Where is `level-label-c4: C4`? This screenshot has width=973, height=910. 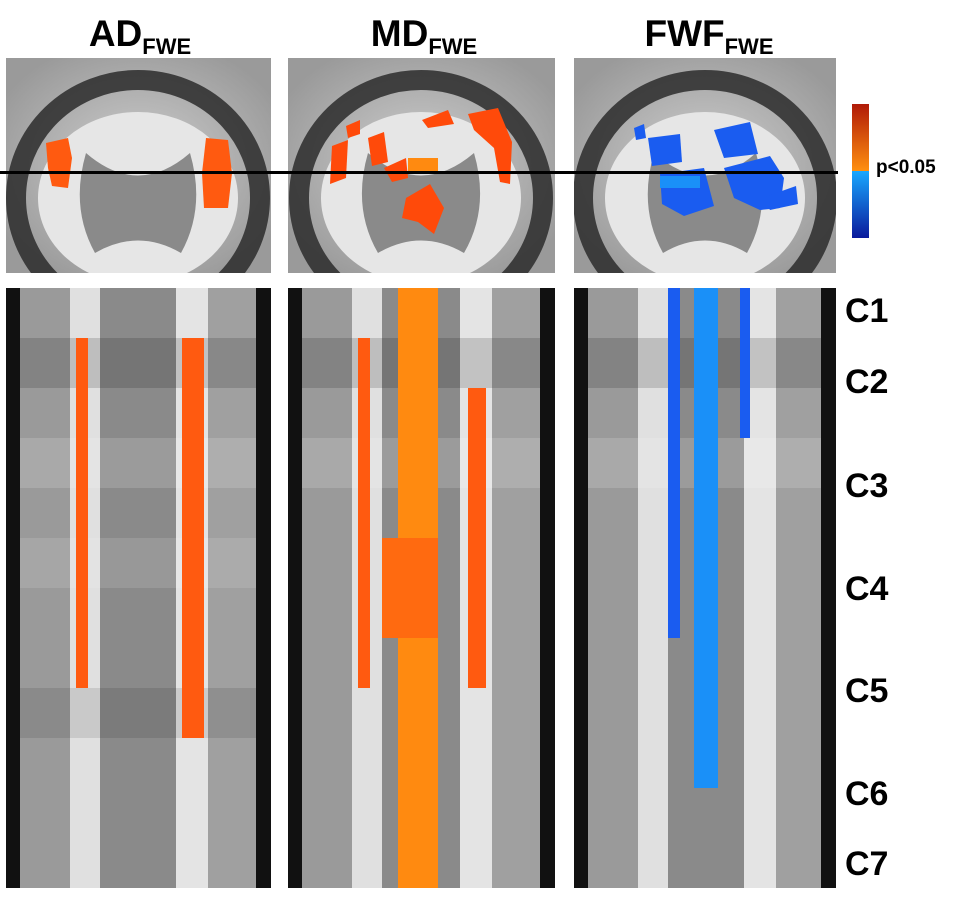
level-label-c4: C4 is located at coordinates (867, 589).